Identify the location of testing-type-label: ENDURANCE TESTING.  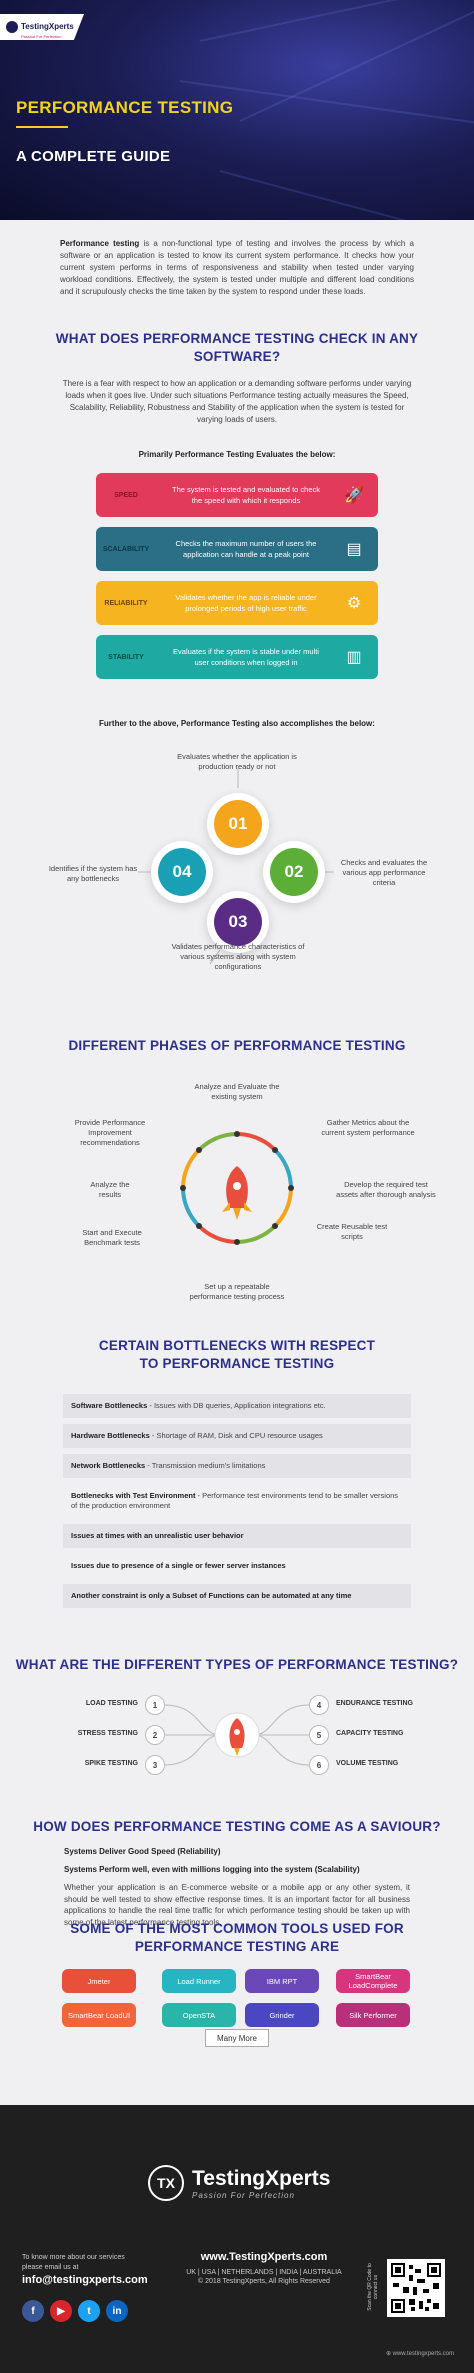
(375, 1703).